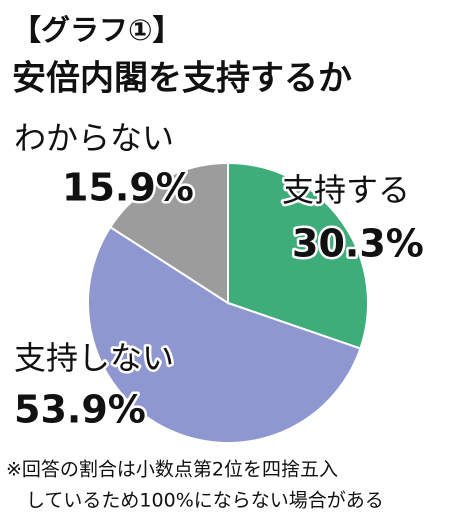 The image size is (449, 525). What do you see at coordinates (358, 244) in the screenshot?
I see `value-label: 30.3%` at bounding box center [358, 244].